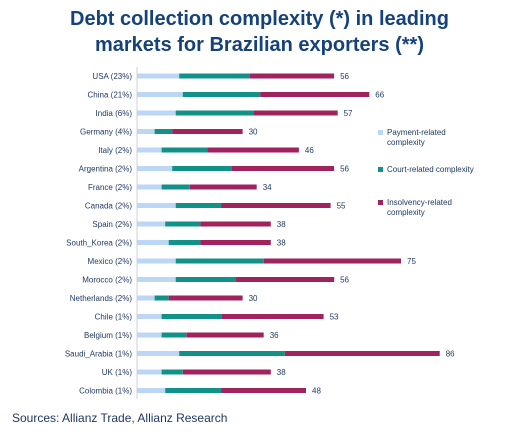 The height and width of the screenshot is (435, 519). Describe the element at coordinates (309, 150) in the screenshot. I see `data-label-italy-2: 46` at that location.